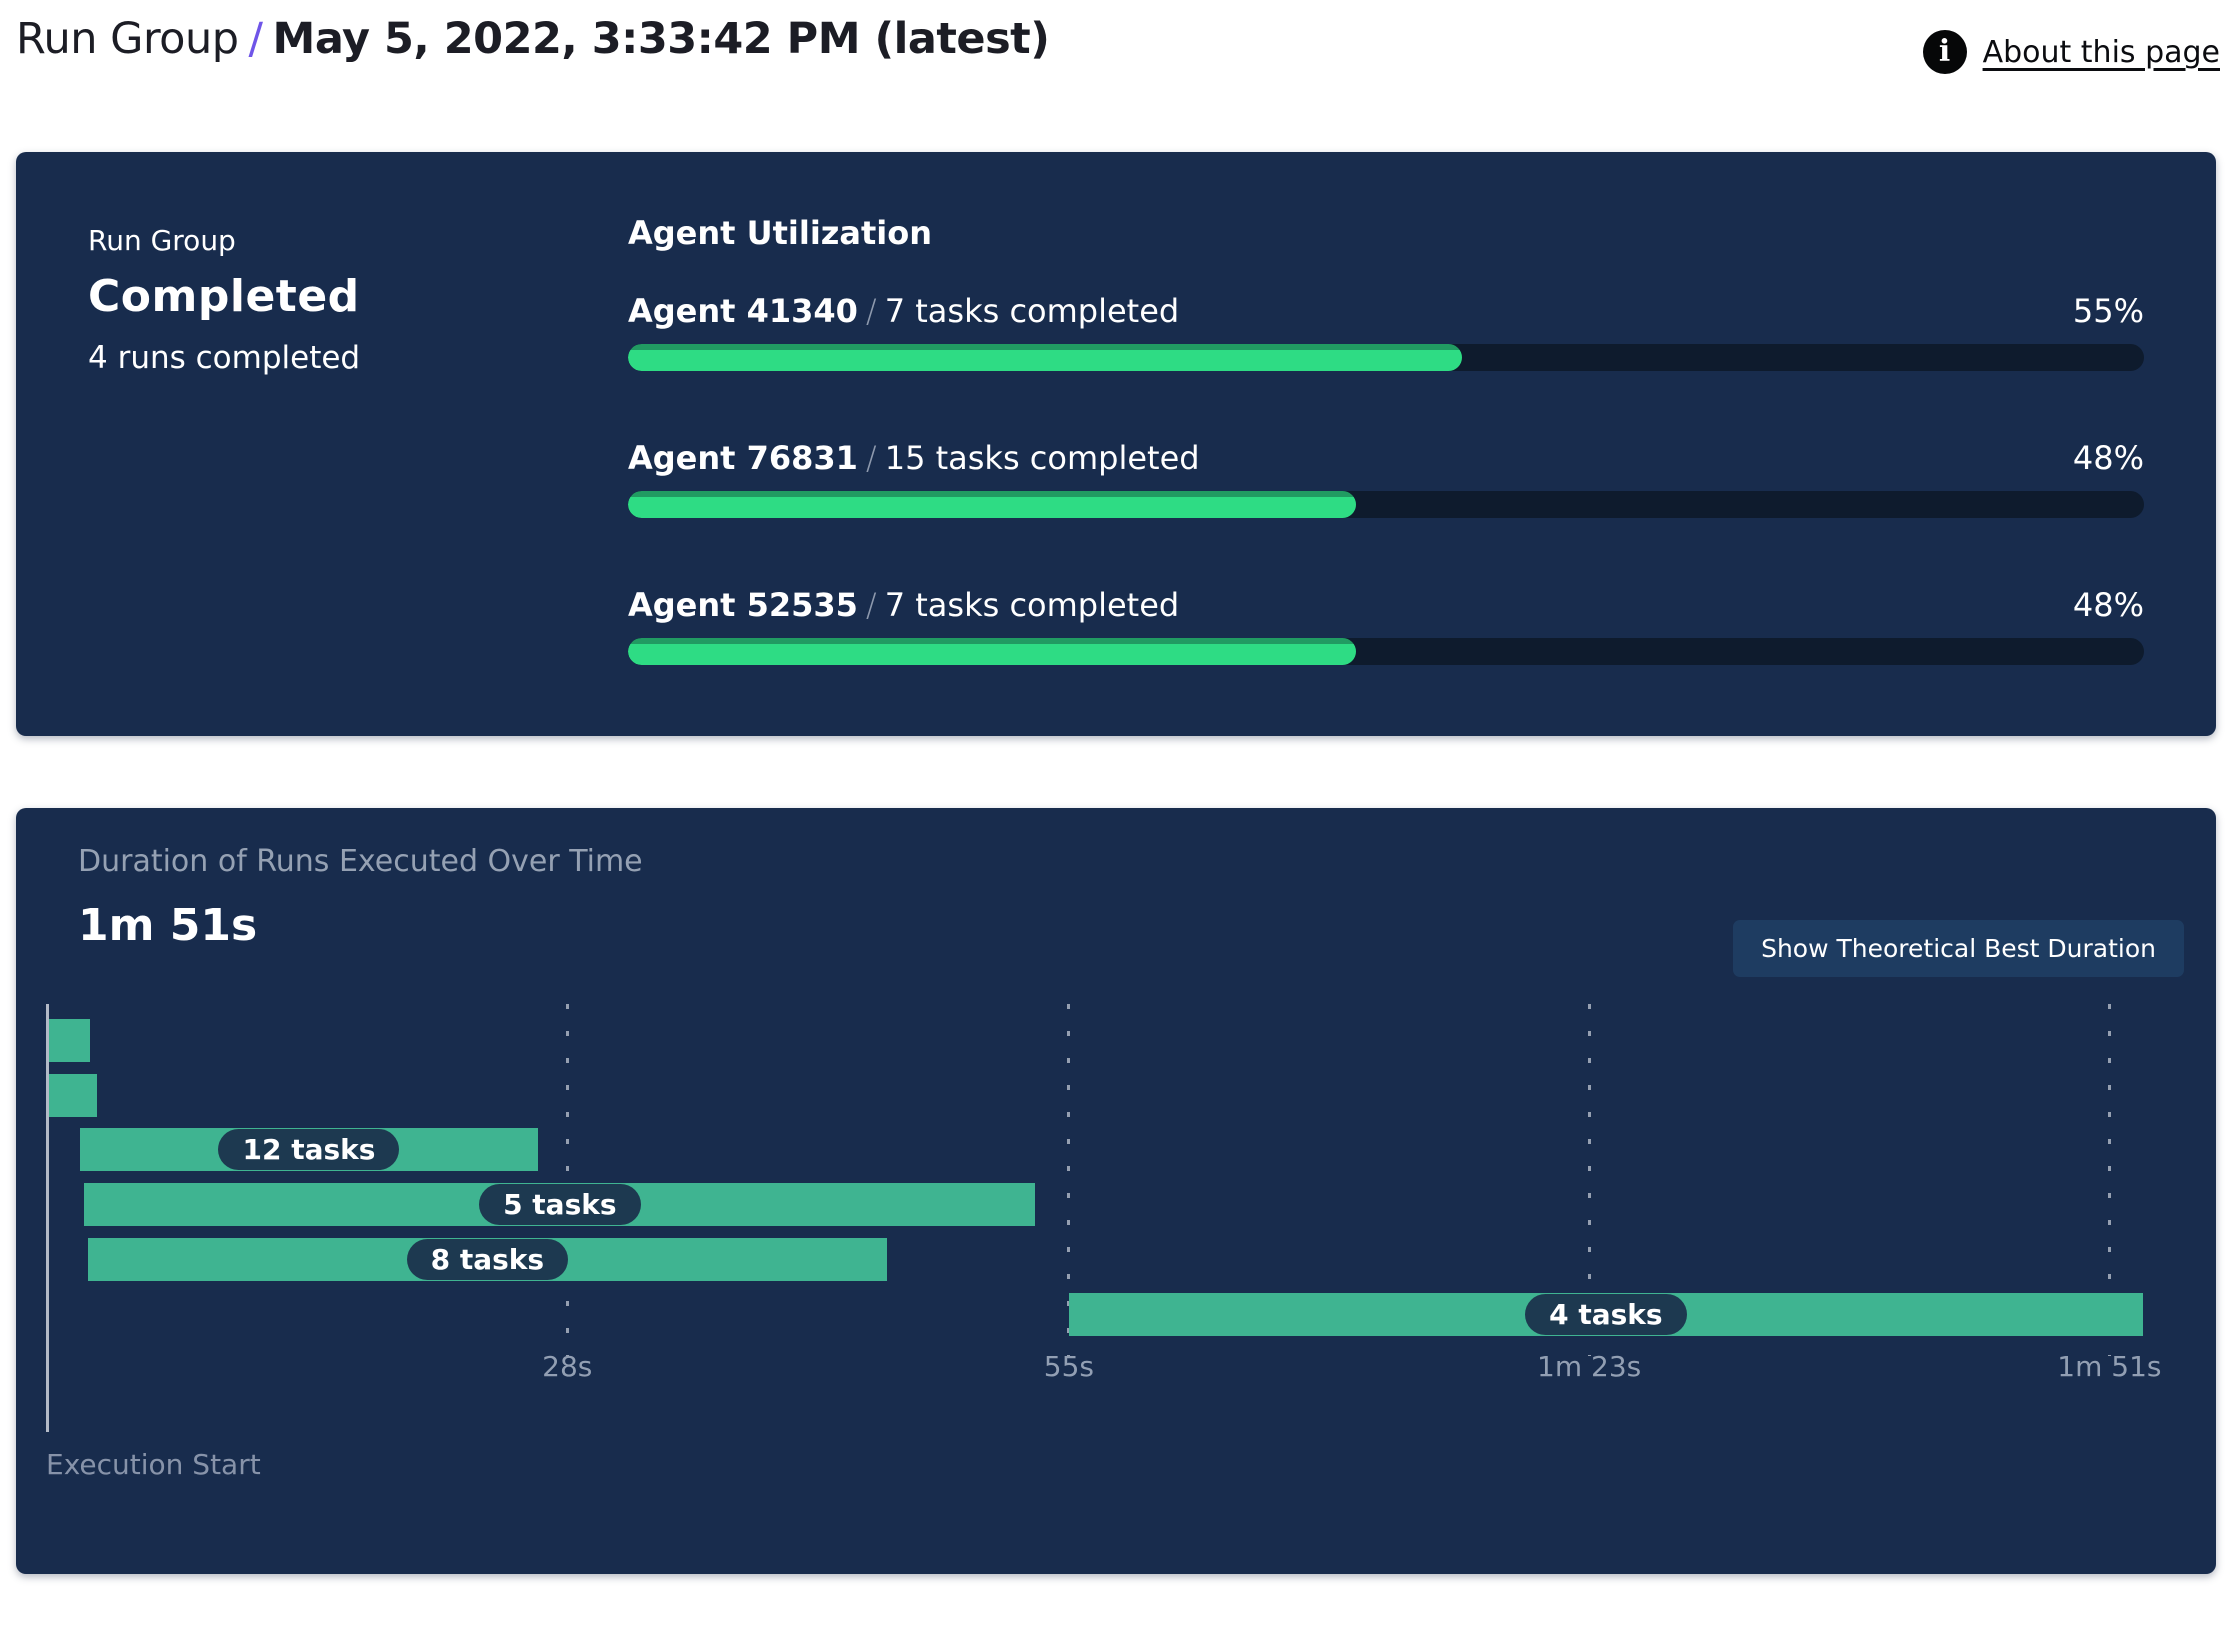 The height and width of the screenshot is (1626, 2240). Describe the element at coordinates (2109, 1366) in the screenshot. I see `time-axis-tick-label: 1m 51s` at that location.